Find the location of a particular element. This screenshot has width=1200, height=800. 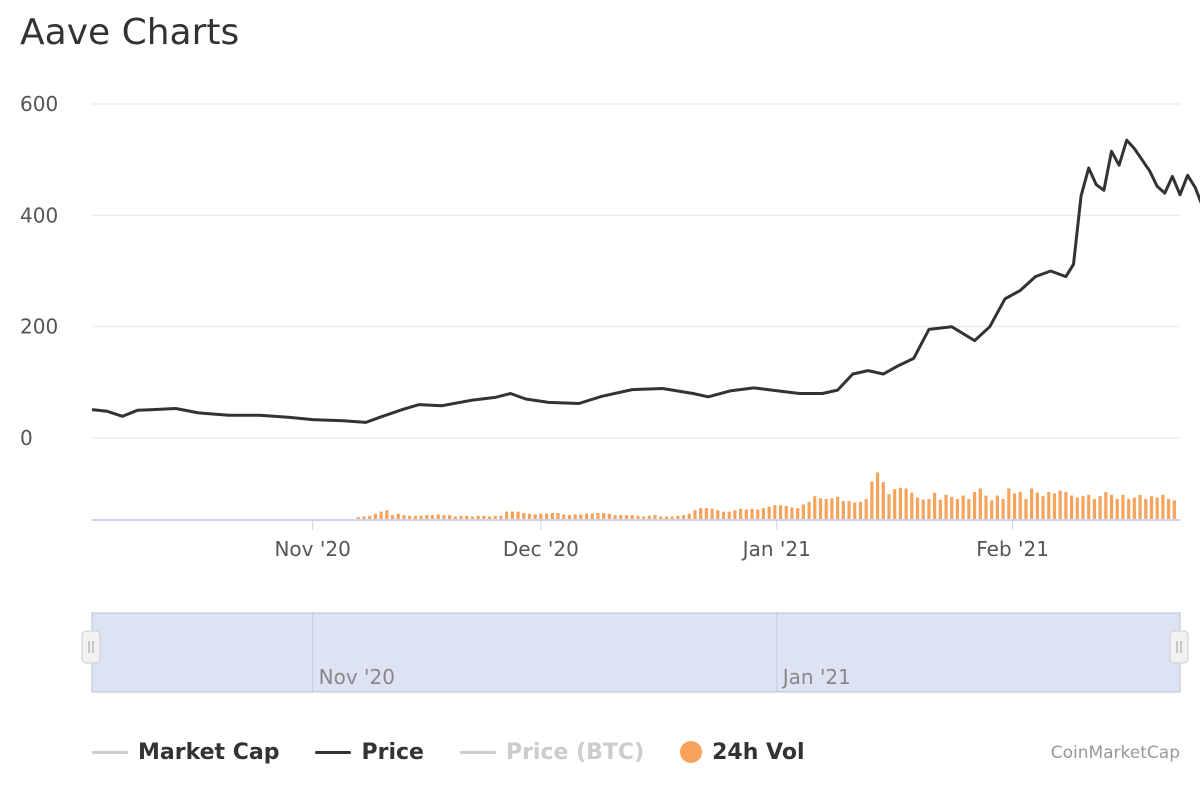

navigator-tick-label: Jan '21 is located at coordinates (816, 677).